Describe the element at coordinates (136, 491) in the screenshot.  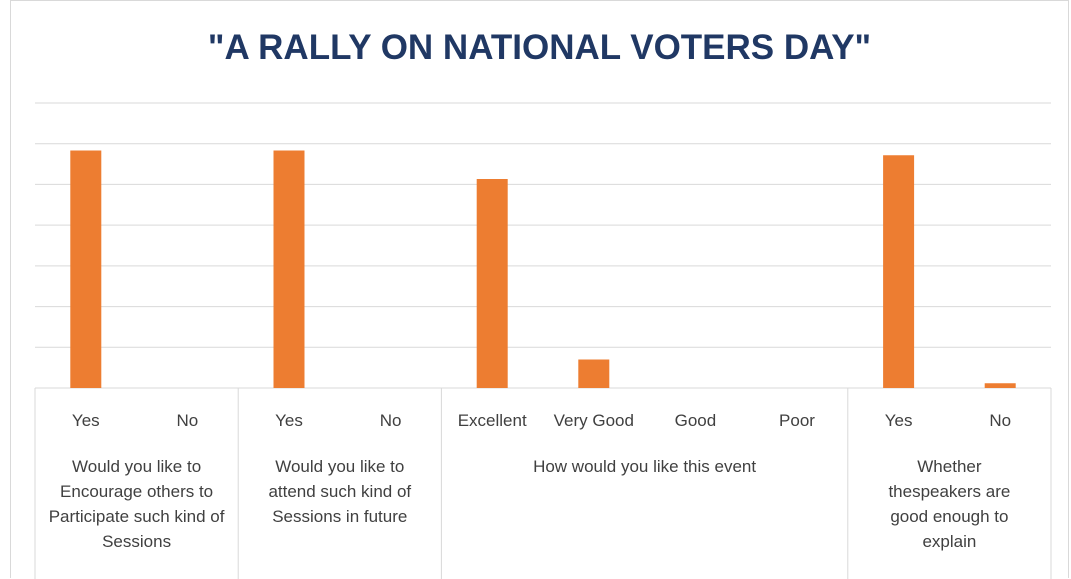
I see `group-label: Encourage others to` at that location.